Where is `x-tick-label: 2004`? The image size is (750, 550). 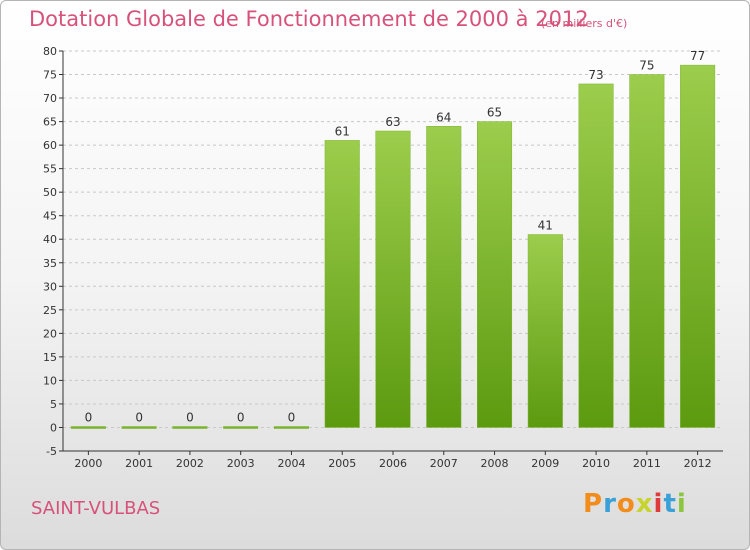
x-tick-label: 2004 is located at coordinates (291, 463).